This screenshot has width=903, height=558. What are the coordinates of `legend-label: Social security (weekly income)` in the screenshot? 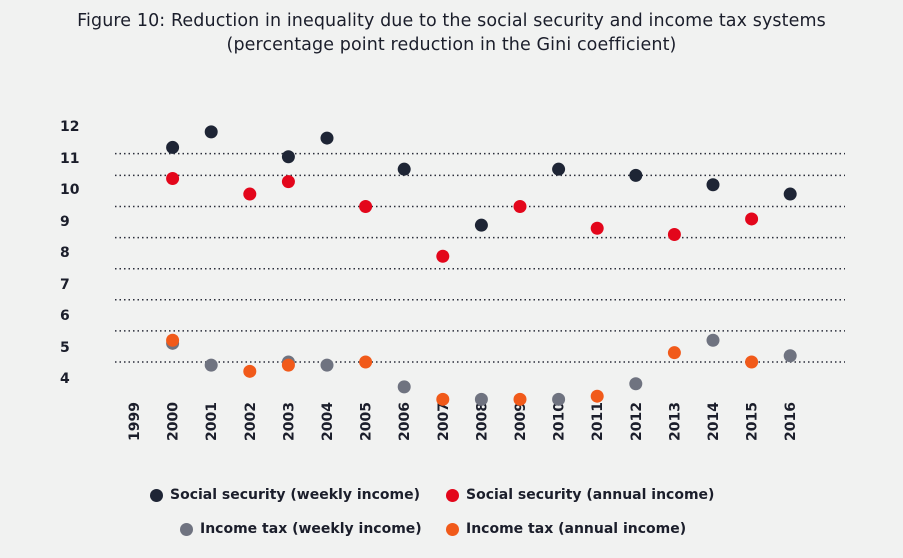 It's located at (295, 495).